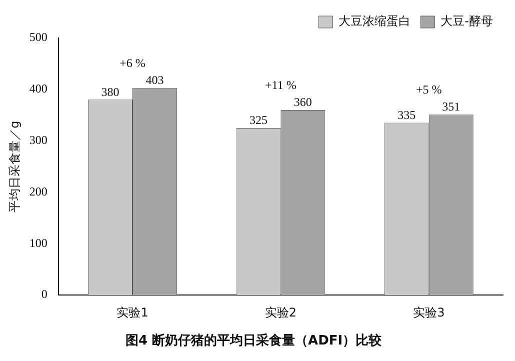 This screenshot has height=361, width=515. What do you see at coordinates (407, 115) in the screenshot?
I see `data-label: 335` at bounding box center [407, 115].